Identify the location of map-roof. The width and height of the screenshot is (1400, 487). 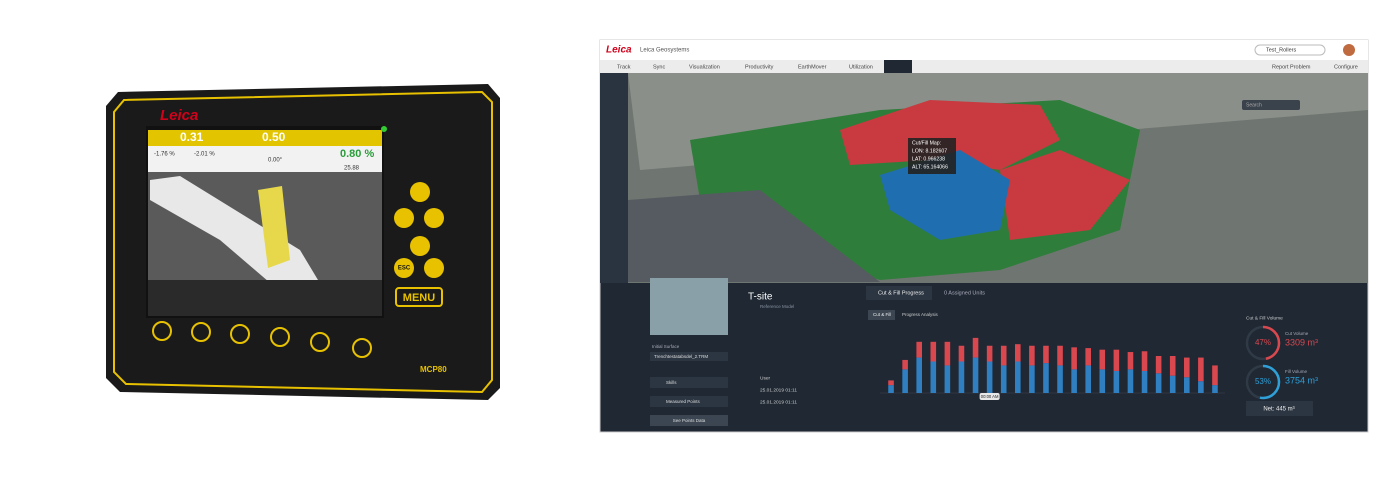
(754, 236).